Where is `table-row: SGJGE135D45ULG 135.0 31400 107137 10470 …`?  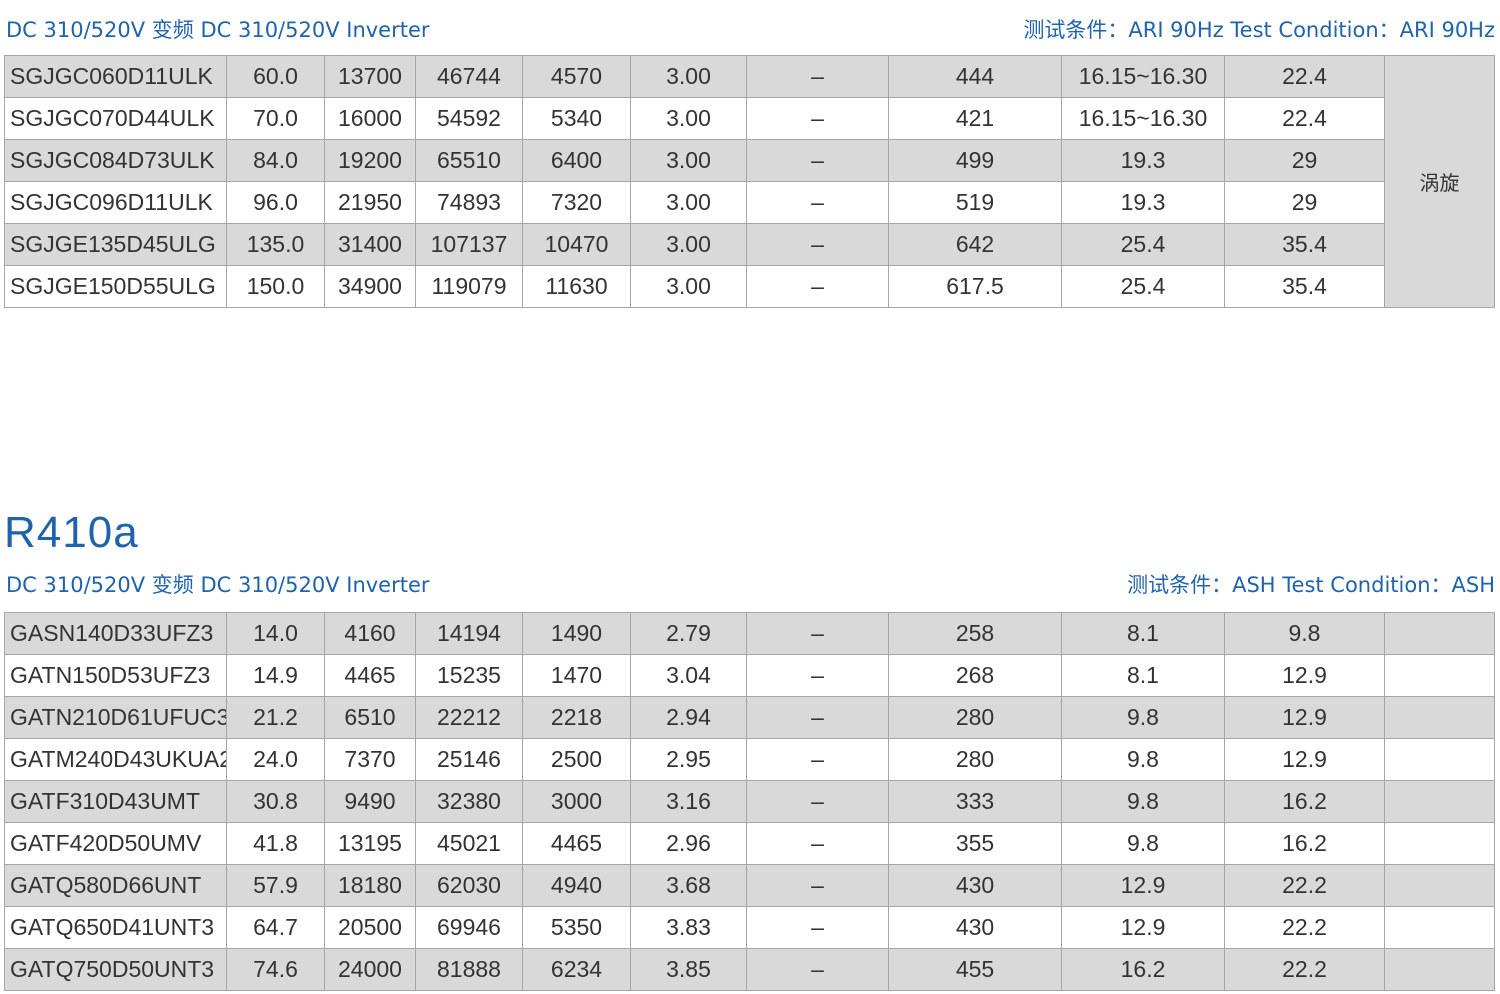 table-row: SGJGE135D45ULG 135.0 31400 107137 10470 … is located at coordinates (749, 244).